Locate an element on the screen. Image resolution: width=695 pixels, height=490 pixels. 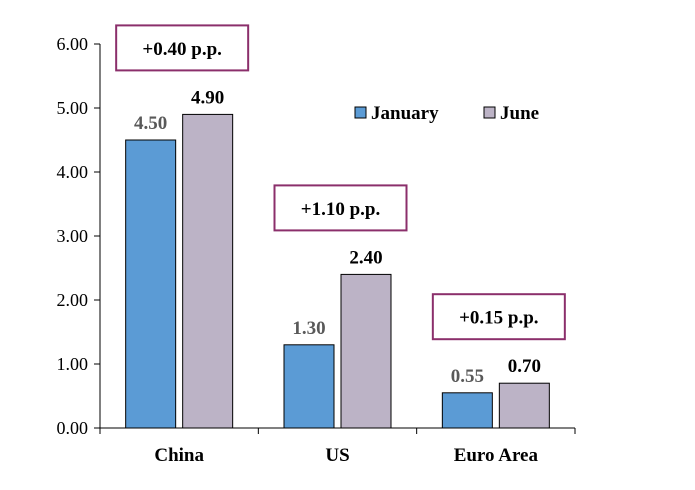
x-category-label: China is located at coordinates (179, 455).